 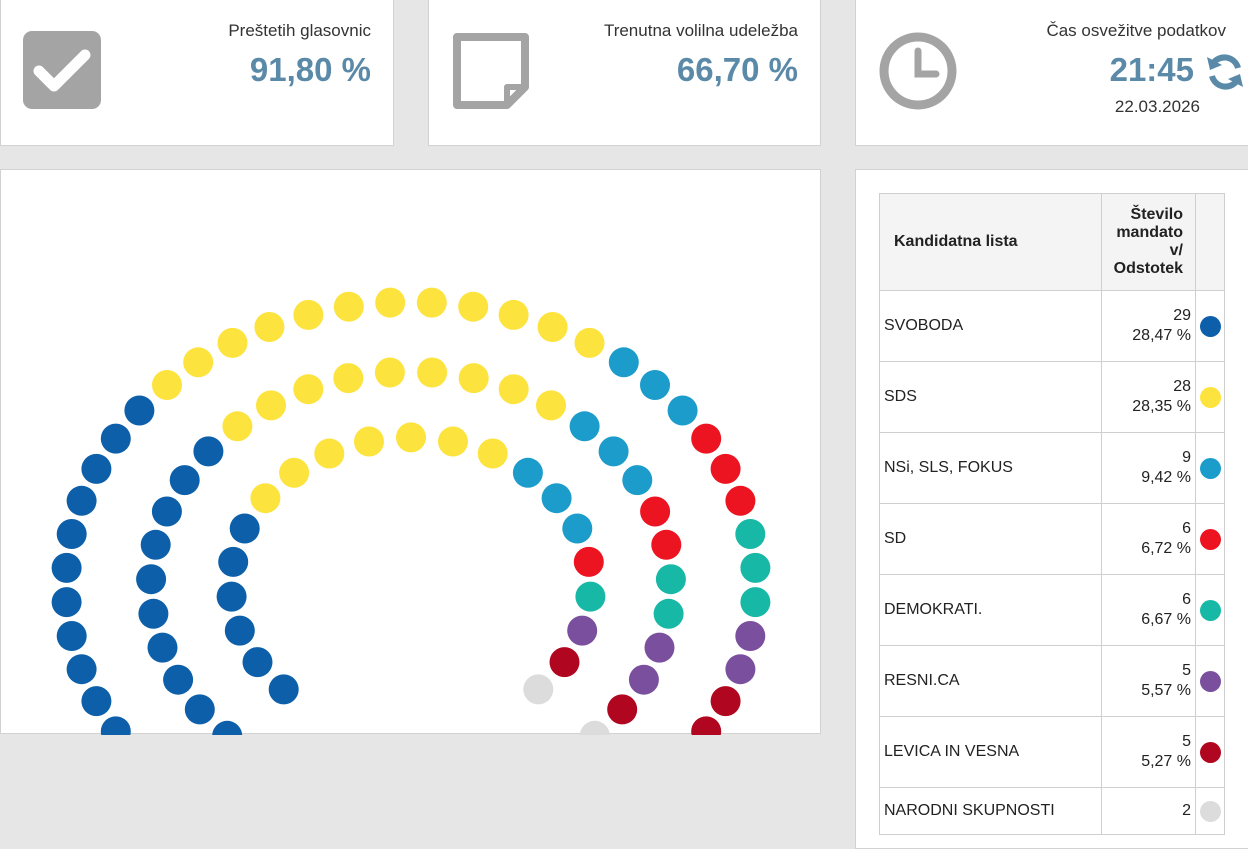 What do you see at coordinates (1210, 242) in the screenshot?
I see `header-color` at bounding box center [1210, 242].